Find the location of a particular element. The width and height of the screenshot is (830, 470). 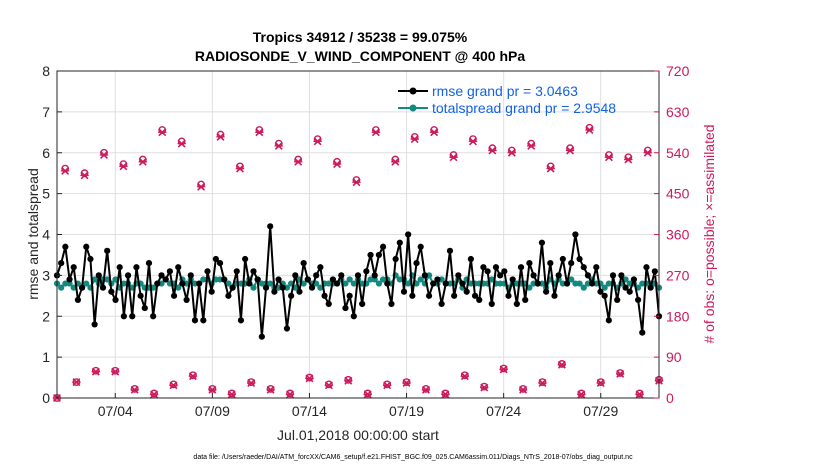

y-tick-label: 0 is located at coordinates (46, 398).